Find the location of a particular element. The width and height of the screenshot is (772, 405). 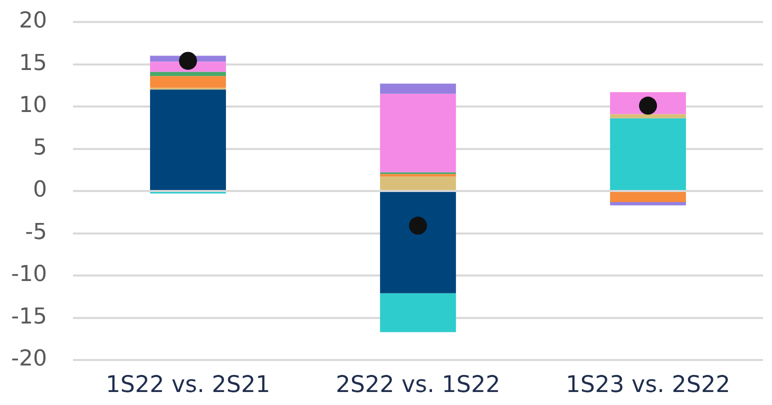

y-tick-label: 5 is located at coordinates (40, 147).